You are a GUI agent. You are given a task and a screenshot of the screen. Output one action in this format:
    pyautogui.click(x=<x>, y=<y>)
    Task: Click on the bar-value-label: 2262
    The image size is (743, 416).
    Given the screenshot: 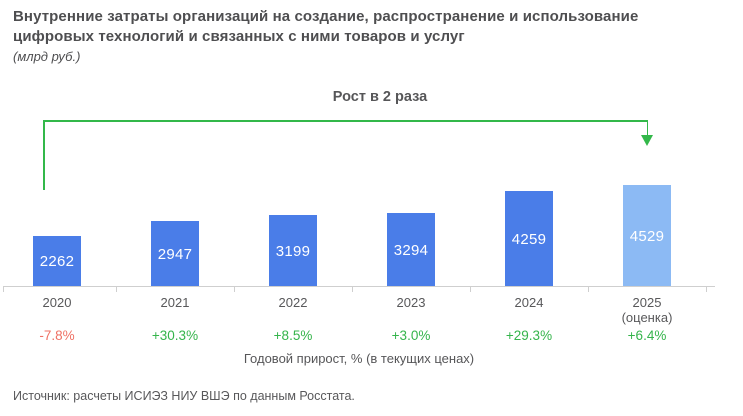 What is the action you would take?
    pyautogui.click(x=57, y=261)
    